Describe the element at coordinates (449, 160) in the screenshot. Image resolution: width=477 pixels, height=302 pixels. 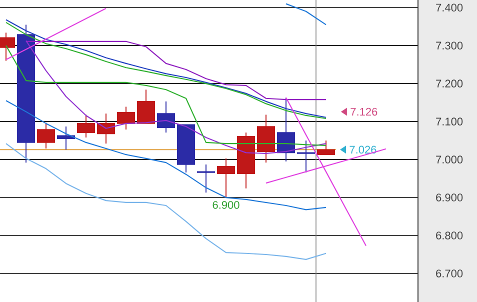
I see `y-tick-label: 7.000` at that location.